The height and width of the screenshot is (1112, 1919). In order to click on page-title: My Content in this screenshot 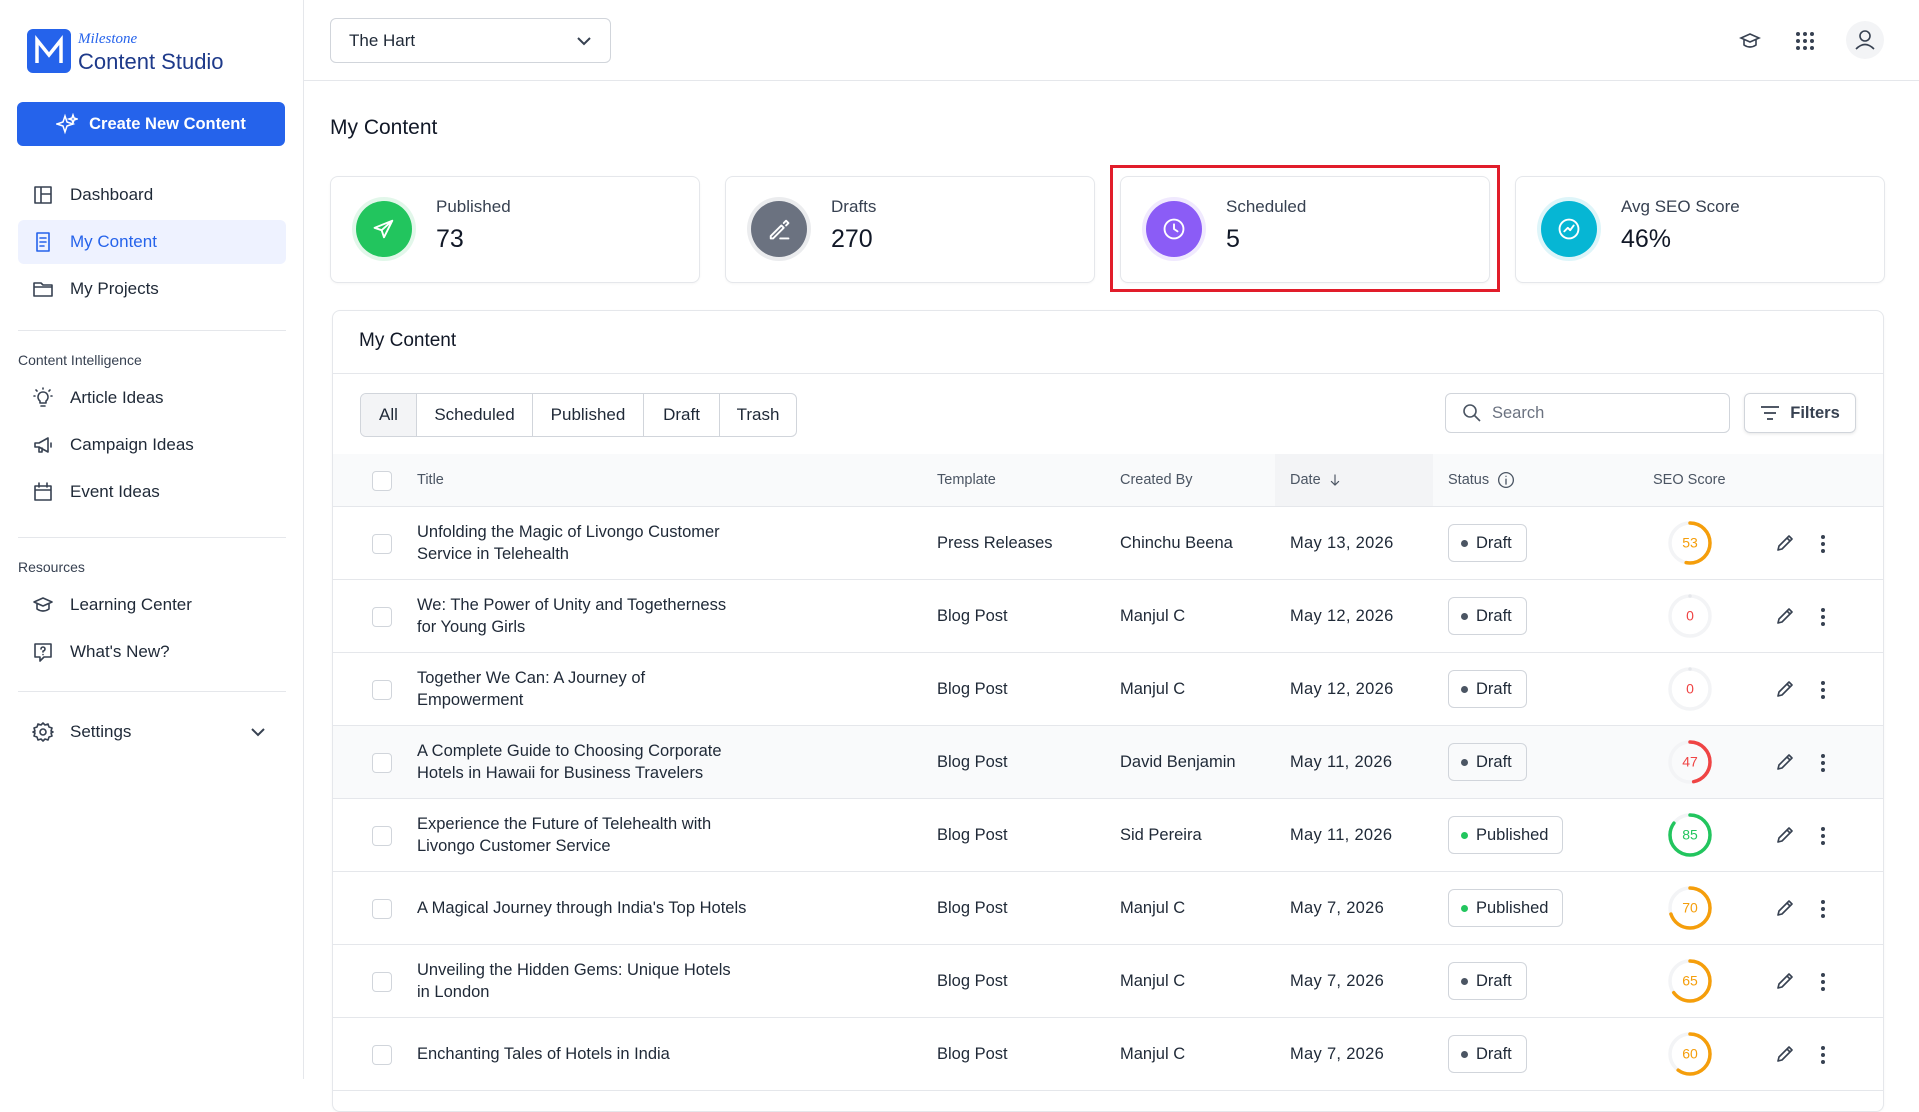, I will do `click(384, 127)`.